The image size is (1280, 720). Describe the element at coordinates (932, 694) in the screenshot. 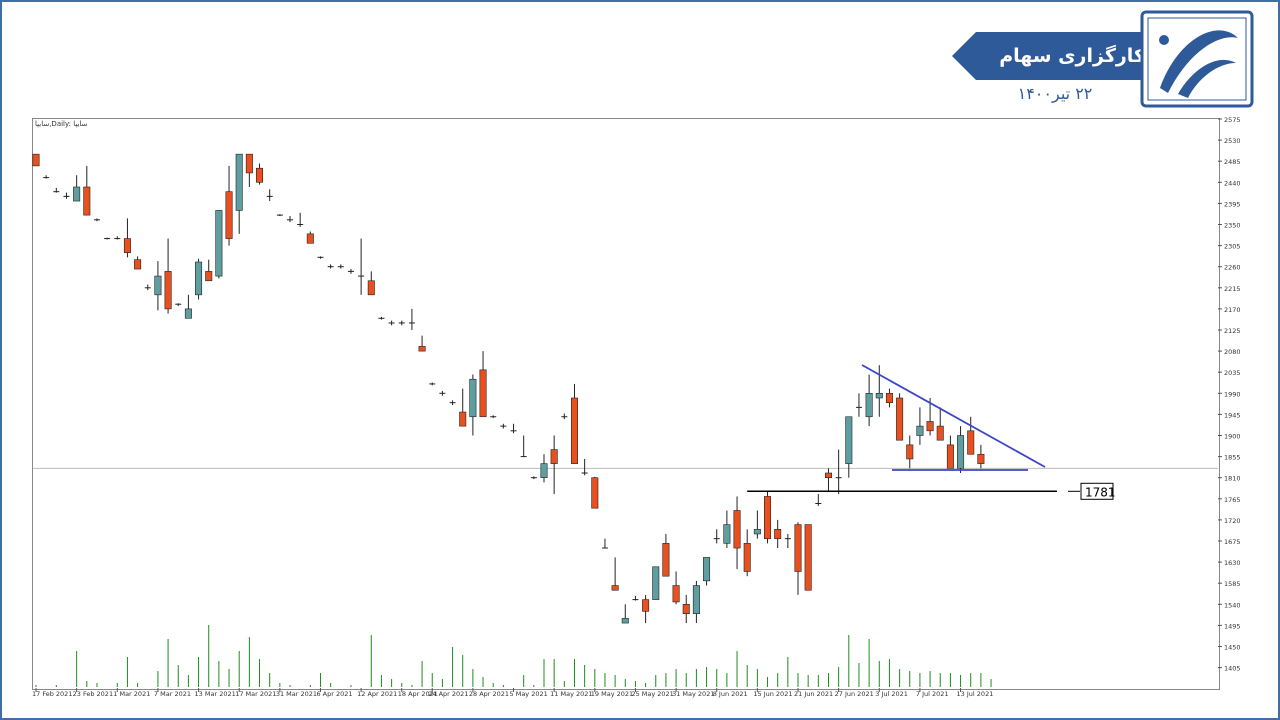

I see `date-label: 7 Jul 2021` at that location.